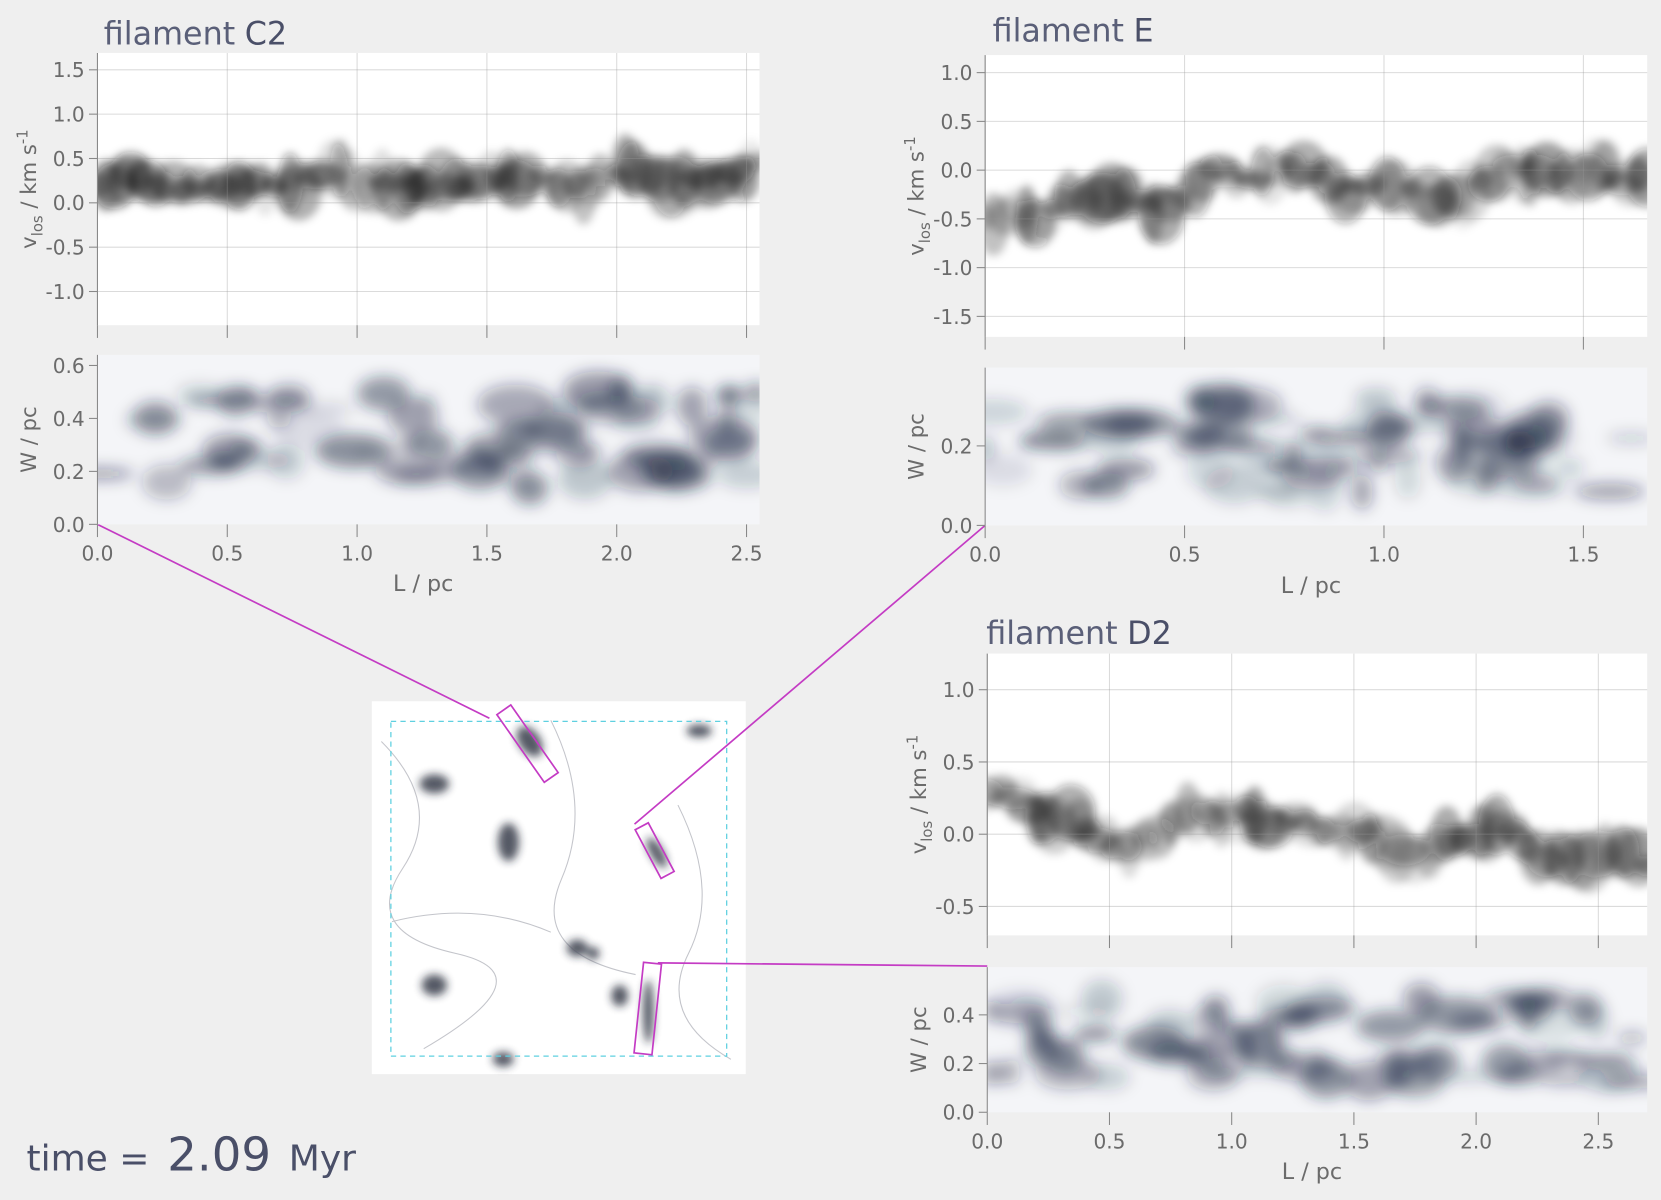 Image resolution: width=1661 pixels, height=1200 pixels. Describe the element at coordinates (69, 70) in the screenshot. I see `y-tick-label: 1.5` at that location.